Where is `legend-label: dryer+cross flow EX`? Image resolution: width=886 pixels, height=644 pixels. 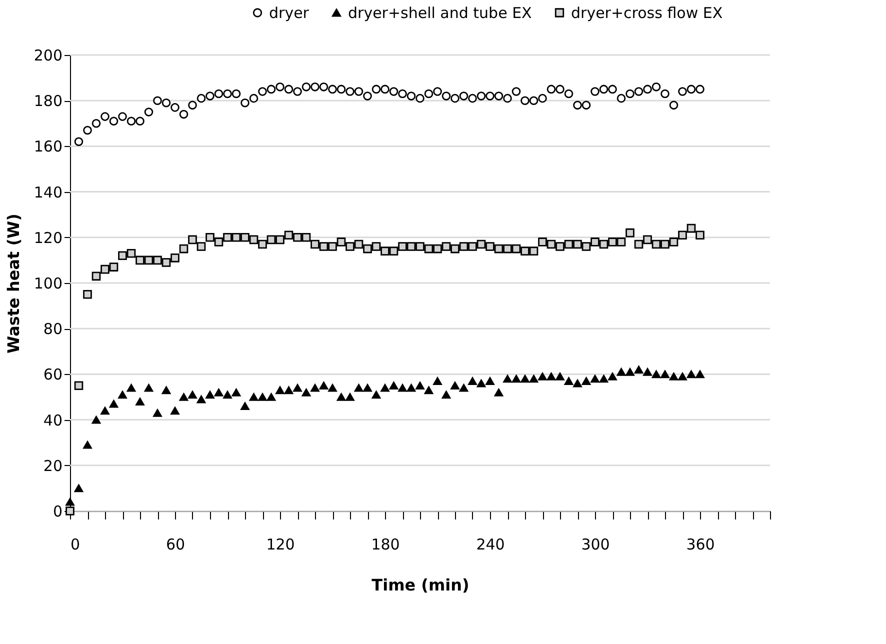
legend-label: dryer+cross flow EX is located at coordinates (647, 13).